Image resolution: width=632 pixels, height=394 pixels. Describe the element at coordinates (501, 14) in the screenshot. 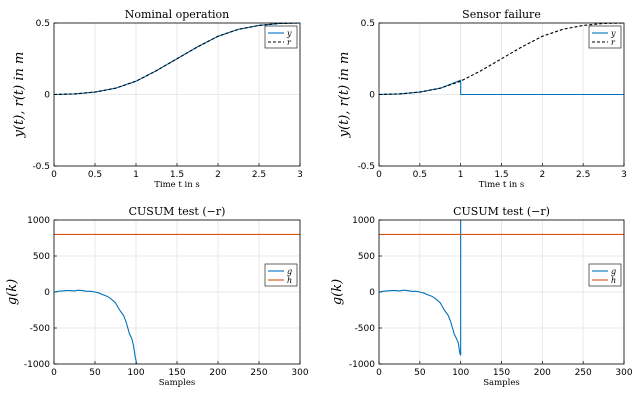

I see `chart-title: Sensor failure` at that location.